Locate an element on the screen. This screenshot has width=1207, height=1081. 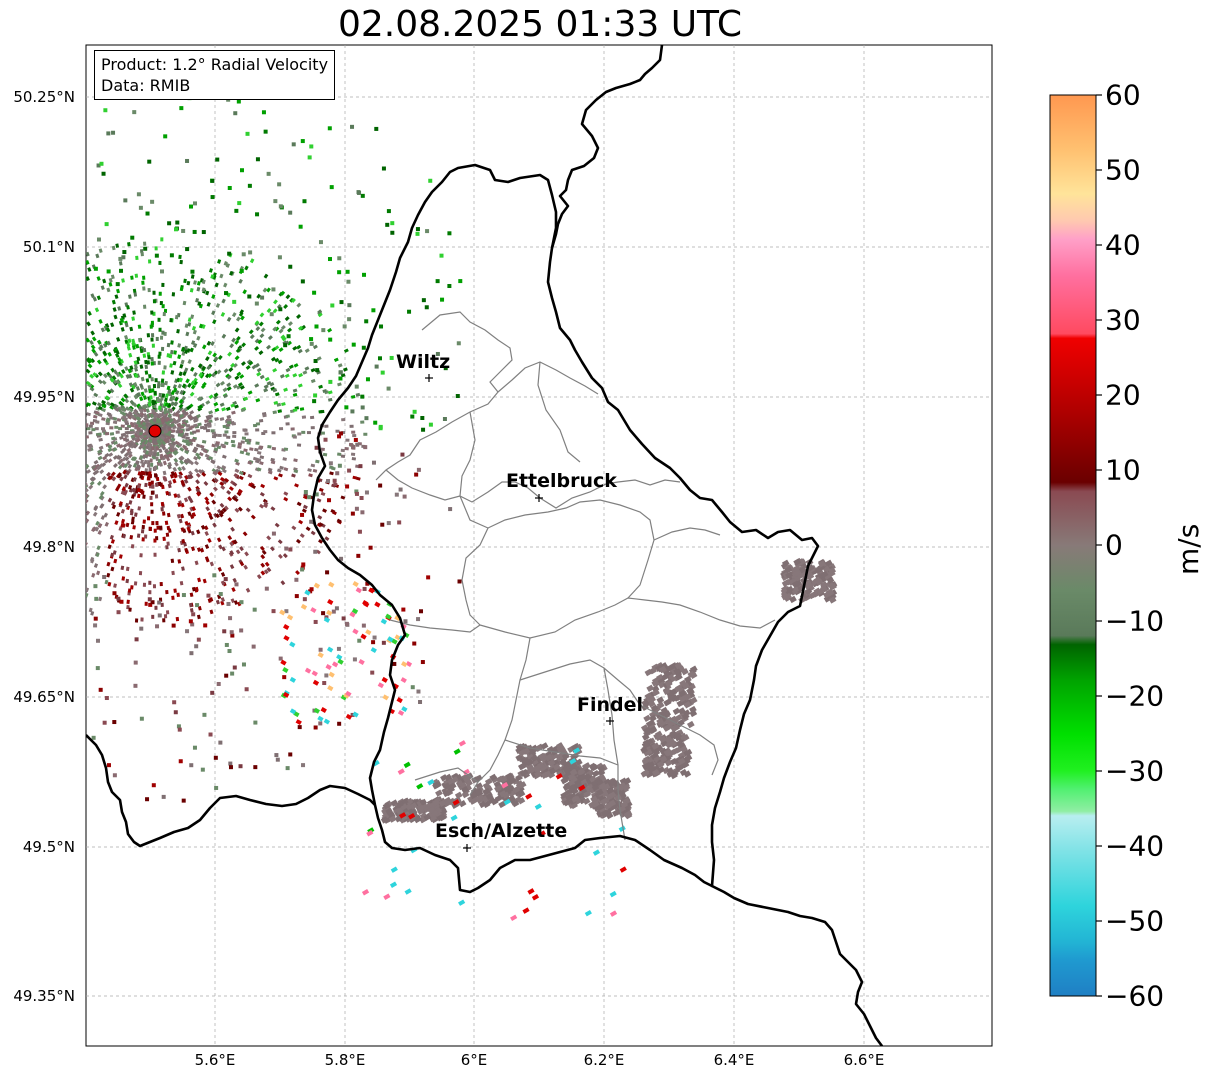
colorbar-tick-label: −60 is located at coordinates (1135, 996).